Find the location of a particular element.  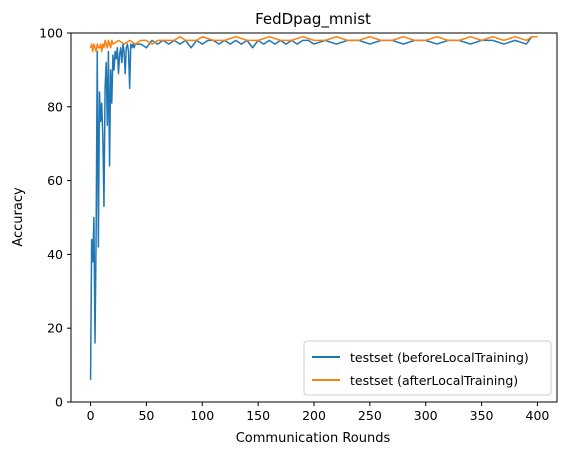

x-tick-label: 0 is located at coordinates (91, 415).